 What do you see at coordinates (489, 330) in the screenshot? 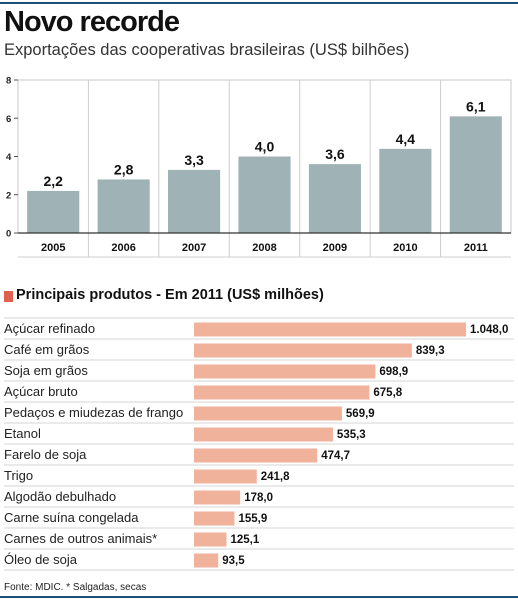
I see `product-value-0: 1.048,0` at bounding box center [489, 330].